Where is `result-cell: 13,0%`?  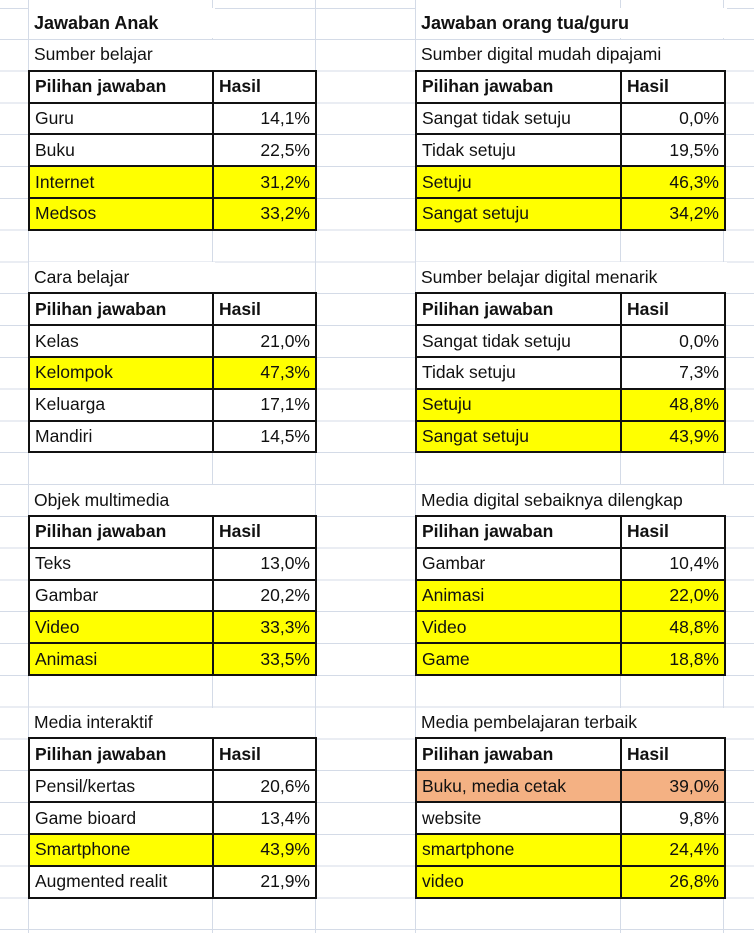
result-cell: 13,0% is located at coordinates (285, 563).